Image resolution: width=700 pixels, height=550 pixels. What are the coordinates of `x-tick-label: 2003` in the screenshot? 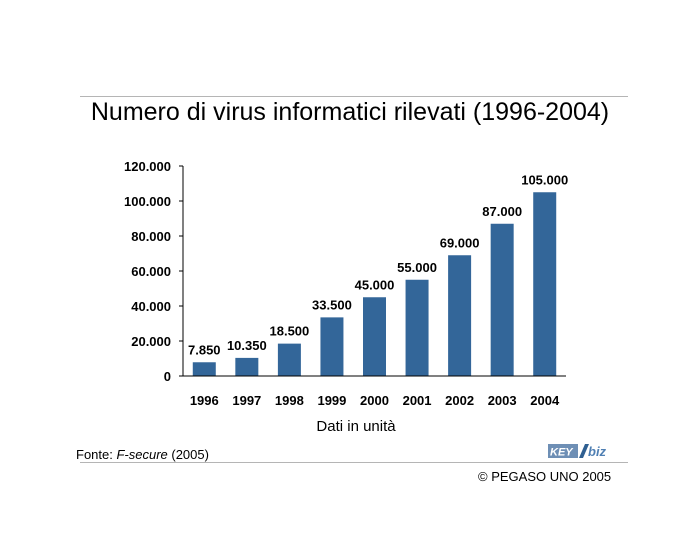 It's located at (502, 400).